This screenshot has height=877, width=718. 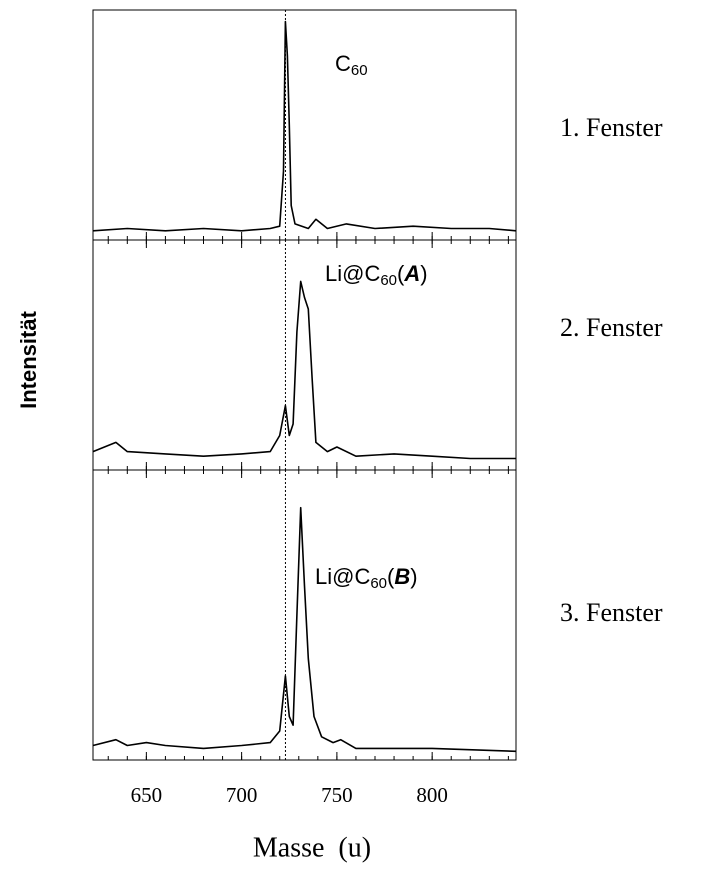 What do you see at coordinates (312, 847) in the screenshot?
I see `x-axis-label: Masse (u)` at bounding box center [312, 847].